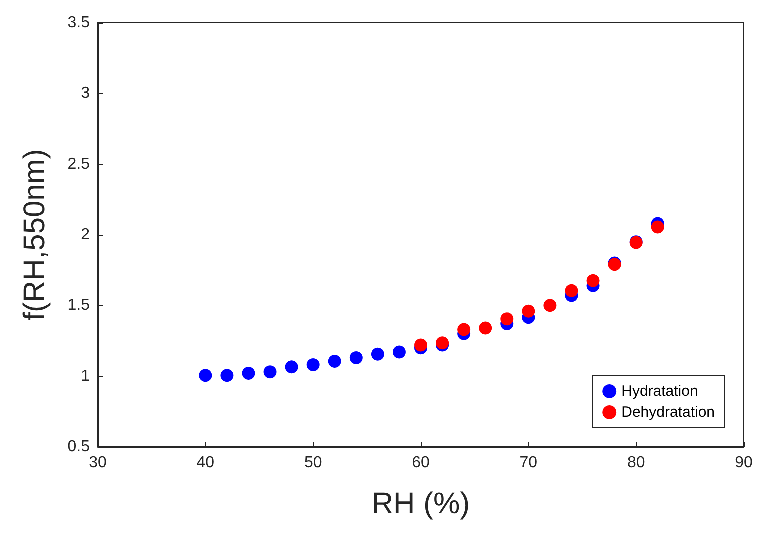 The image size is (773, 536). Describe the element at coordinates (421, 504) in the screenshot. I see `x-axis-title: RH (%)` at that location.